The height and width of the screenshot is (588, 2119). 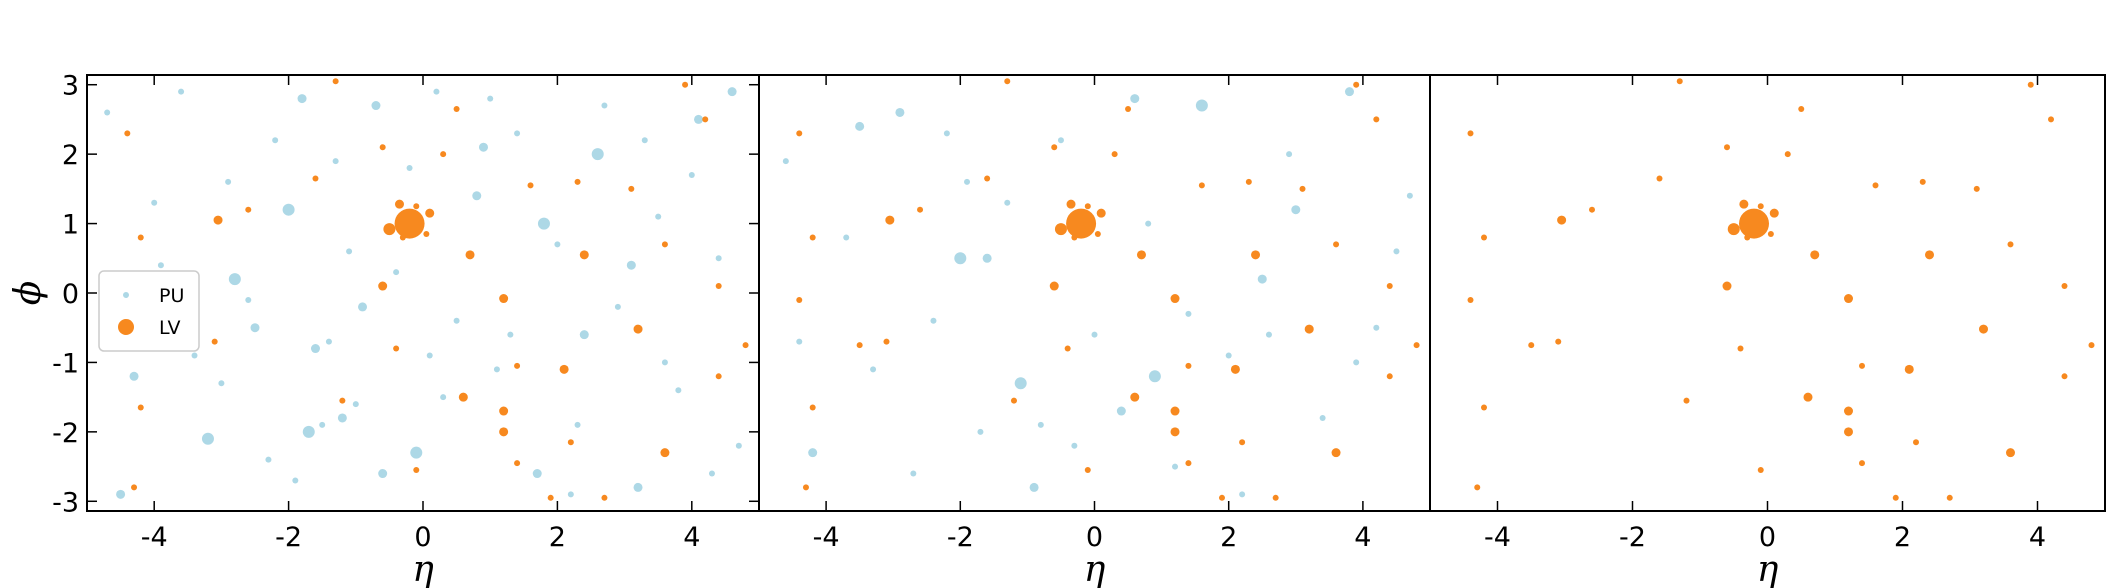 What do you see at coordinates (2037, 537) in the screenshot?
I see `x-tick-label: 4` at bounding box center [2037, 537].